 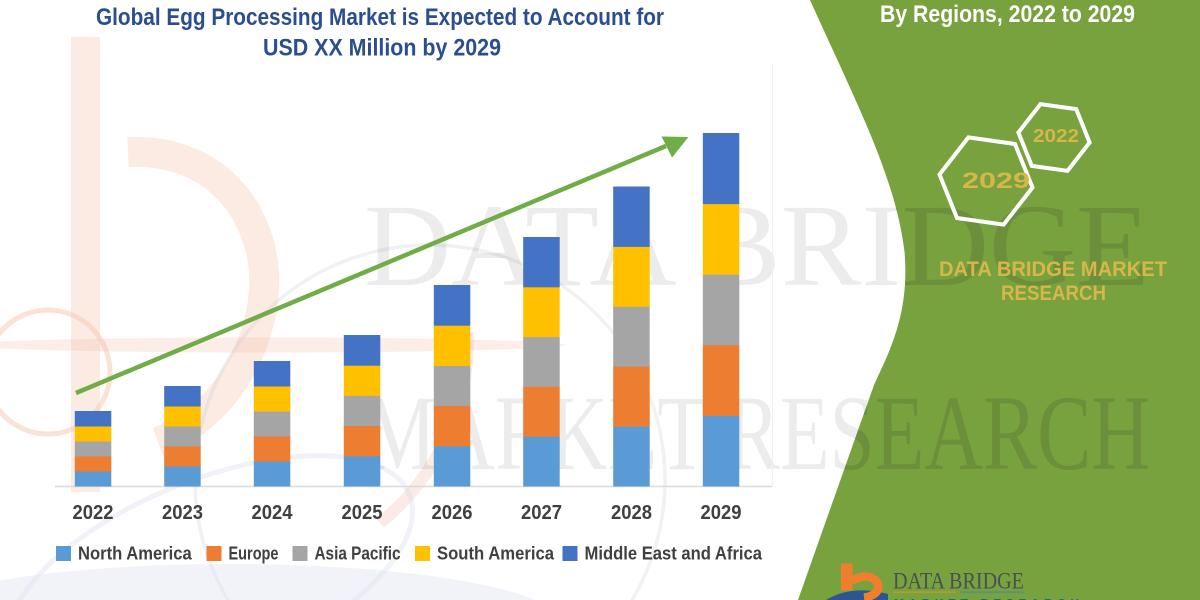 I want to click on svg-text: DATA BRIDGE, so click(x=958, y=581).